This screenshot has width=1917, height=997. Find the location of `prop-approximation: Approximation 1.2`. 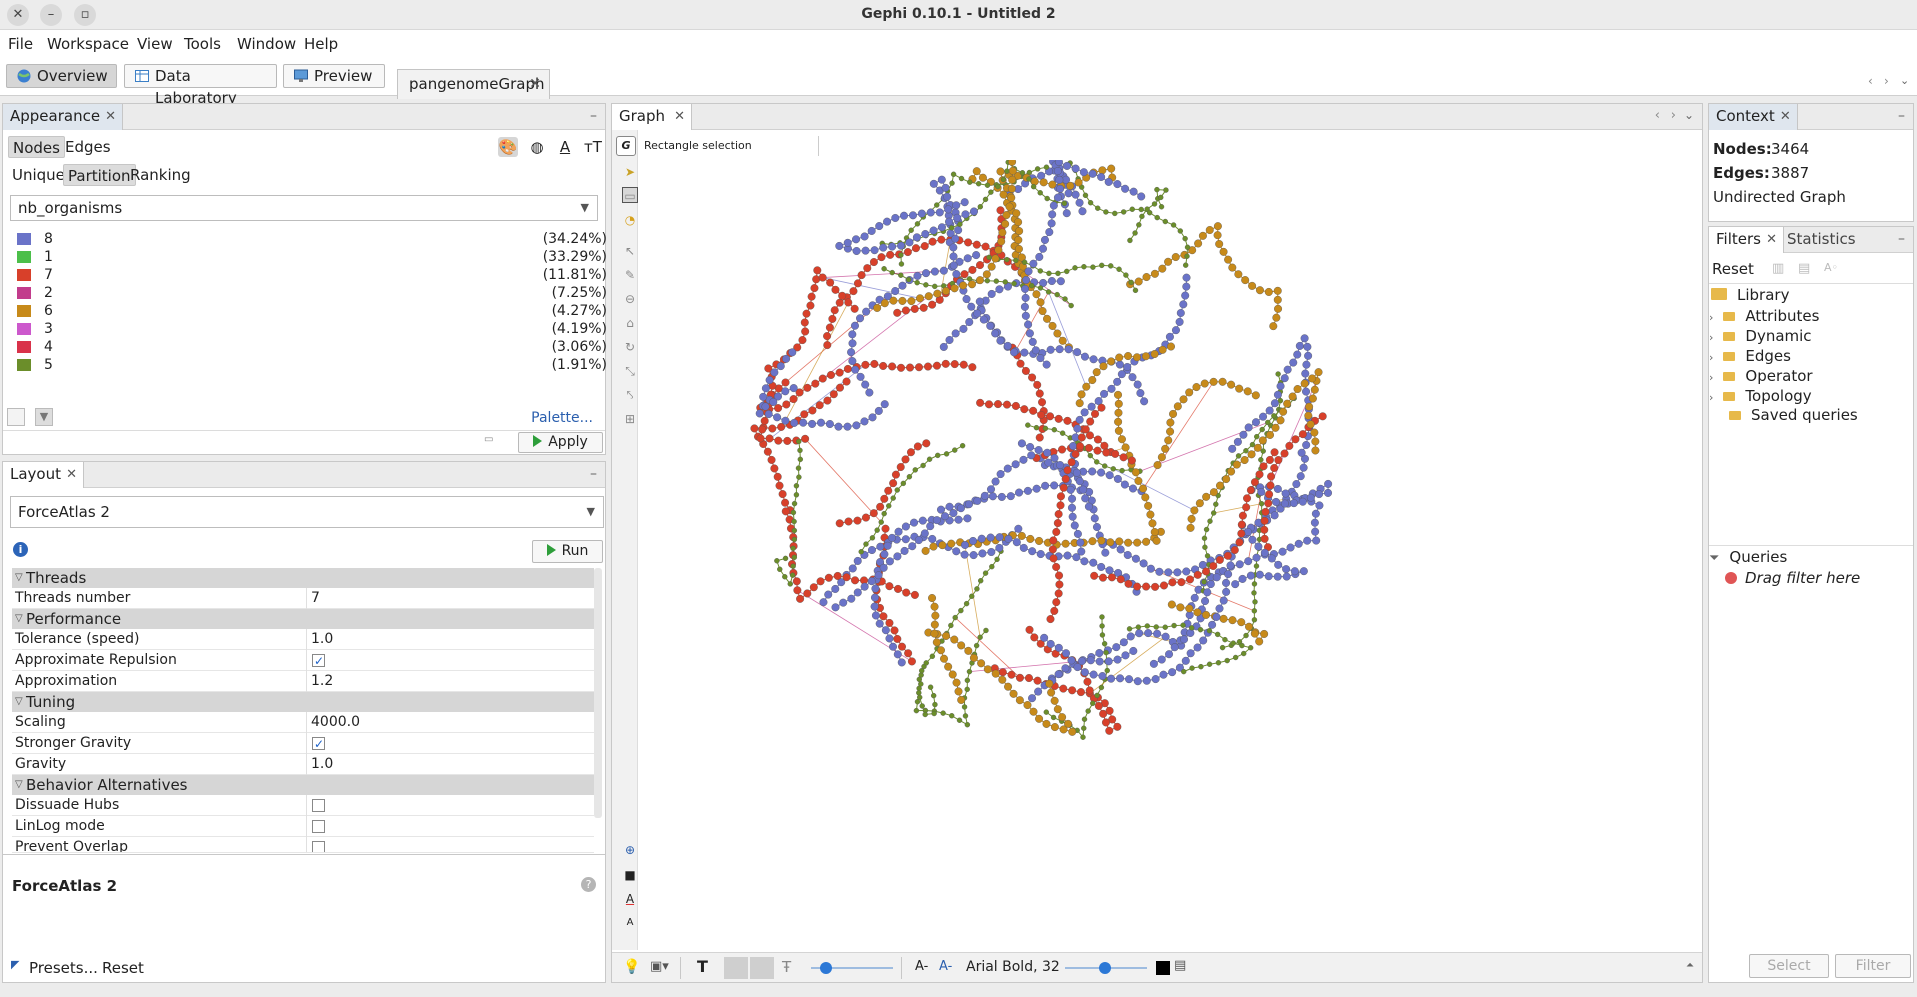

prop-approximation: Approximation 1.2 is located at coordinates (303, 681).